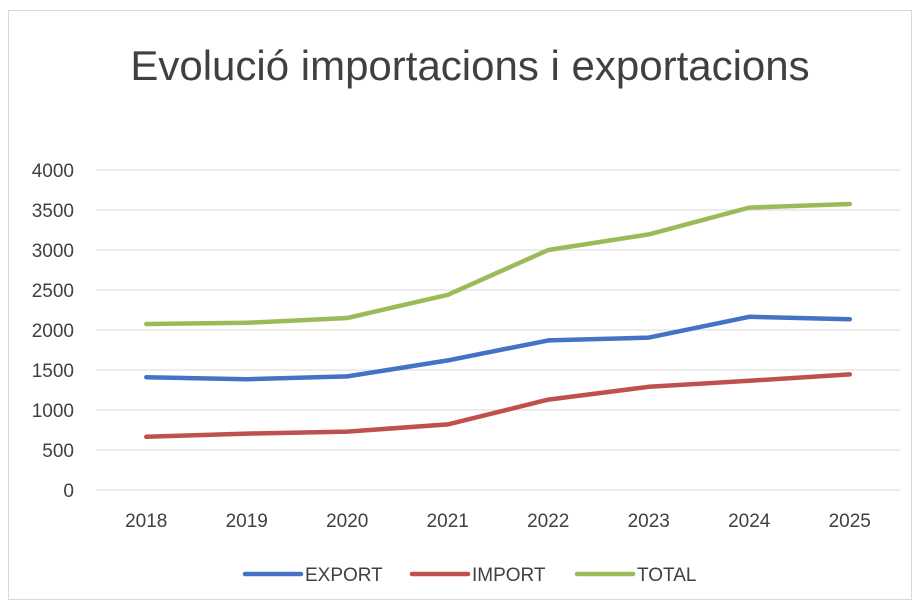 The width and height of the screenshot is (919, 606). What do you see at coordinates (649, 521) in the screenshot?
I see `x-tick-label: 2023` at bounding box center [649, 521].